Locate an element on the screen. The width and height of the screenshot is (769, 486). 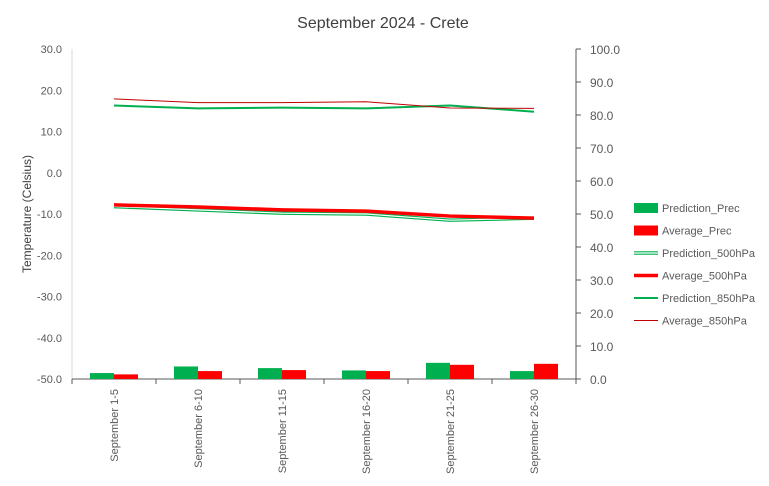
y2-tick-label: 100.0 is located at coordinates (605, 50).